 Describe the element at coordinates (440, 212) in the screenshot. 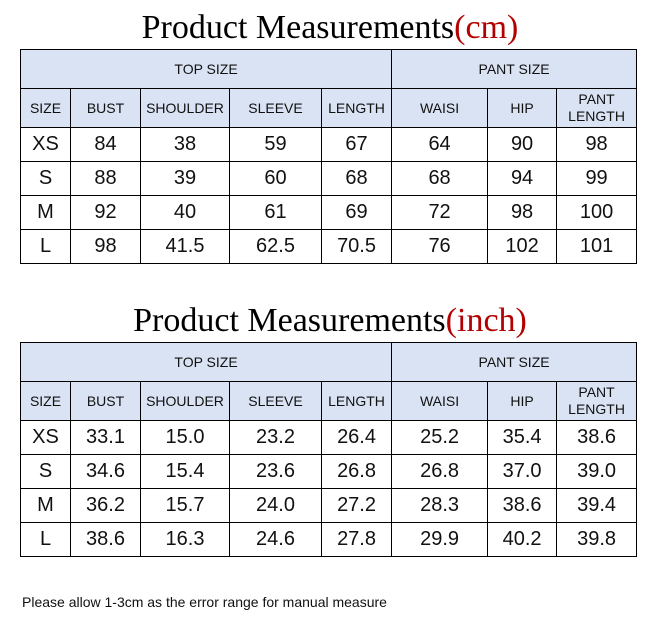

I see `cell-waist: 72` at that location.